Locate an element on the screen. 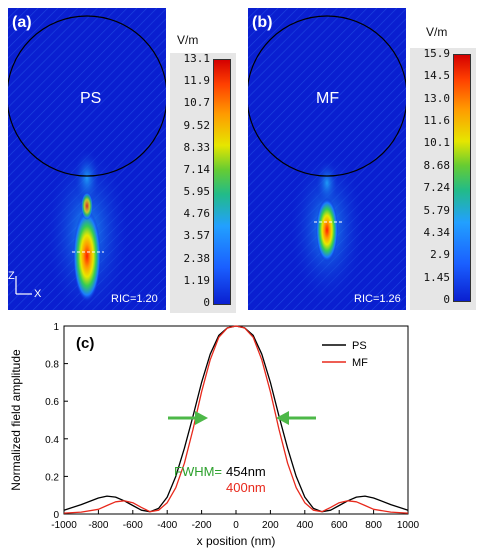  x-tick-label: 400 is located at coordinates (304, 525).